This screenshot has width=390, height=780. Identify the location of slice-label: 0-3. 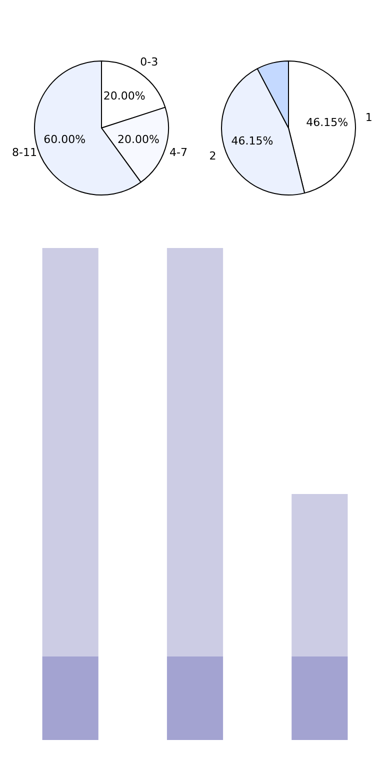
(149, 61).